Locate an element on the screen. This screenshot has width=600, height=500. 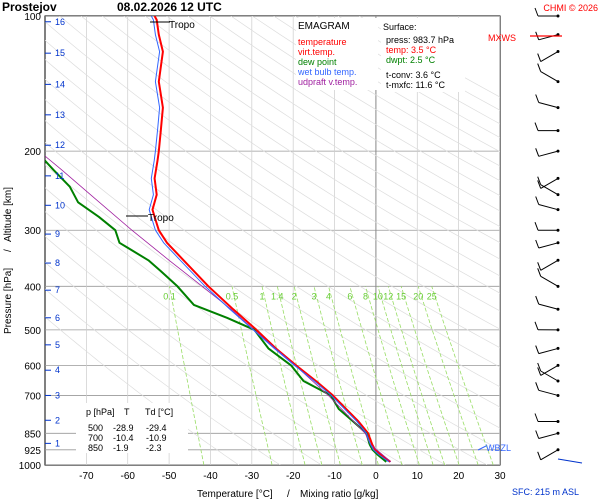
surface-box is located at coordinates (423, 55).